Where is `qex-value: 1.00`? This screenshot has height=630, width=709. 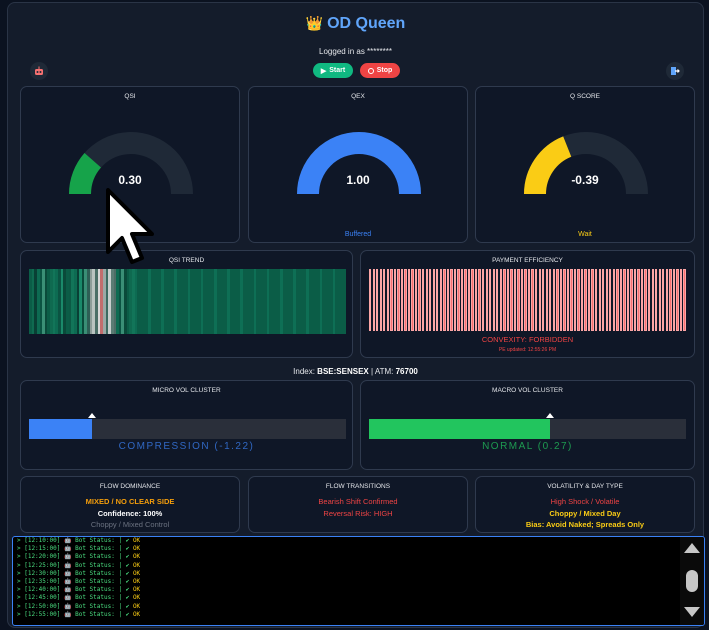 qex-value: 1.00 is located at coordinates (358, 180).